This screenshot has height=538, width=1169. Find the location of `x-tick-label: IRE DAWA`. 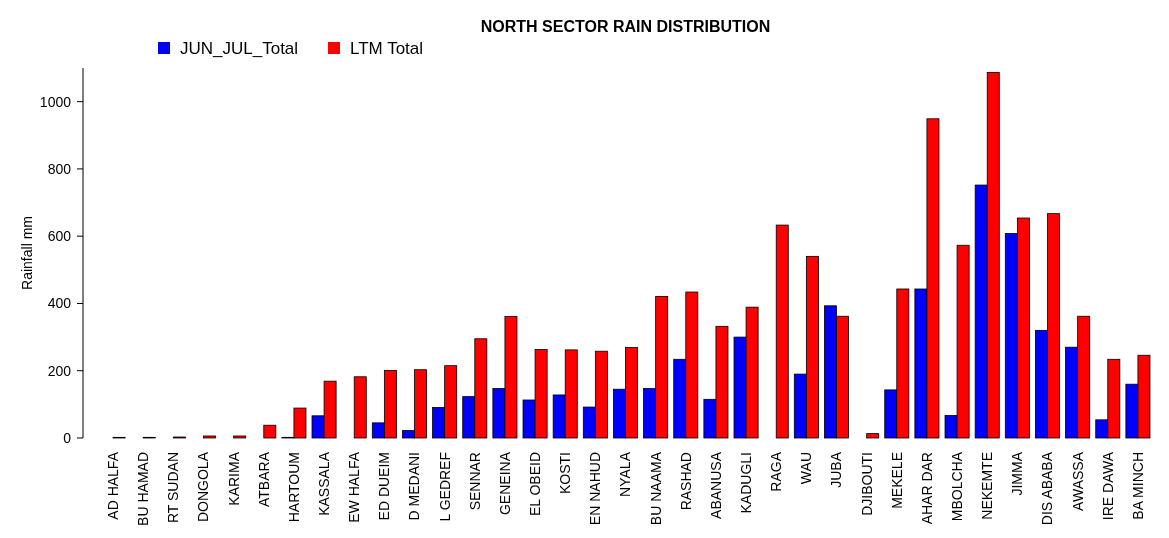

x-tick-label: IRE DAWA is located at coordinates (1107, 486).